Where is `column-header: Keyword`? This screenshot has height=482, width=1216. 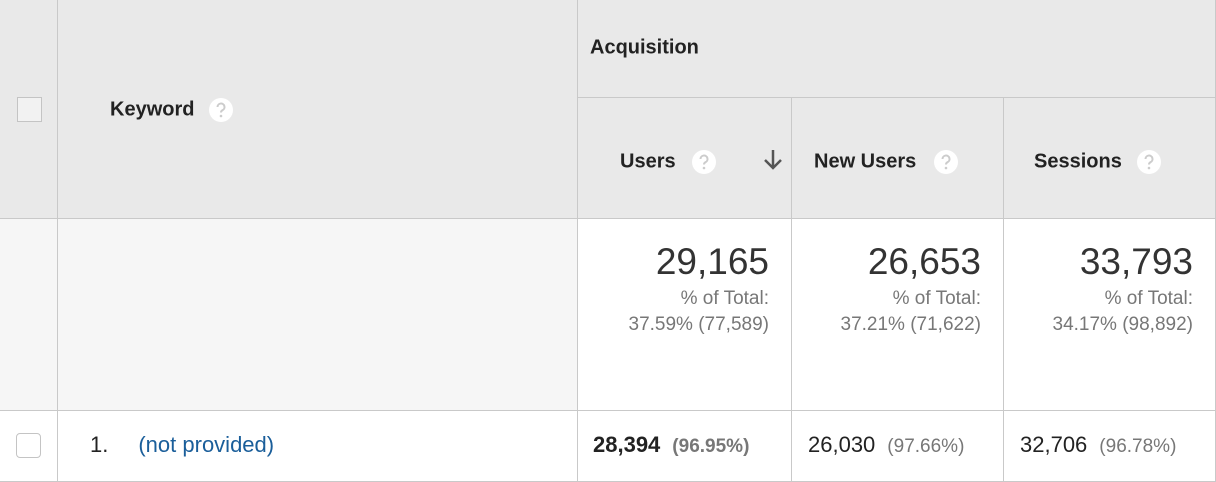
column-header: Keyword is located at coordinates (152, 109).